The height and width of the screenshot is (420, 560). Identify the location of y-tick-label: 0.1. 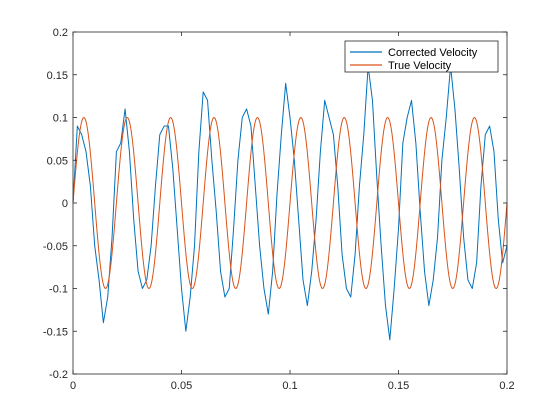
(60, 119).